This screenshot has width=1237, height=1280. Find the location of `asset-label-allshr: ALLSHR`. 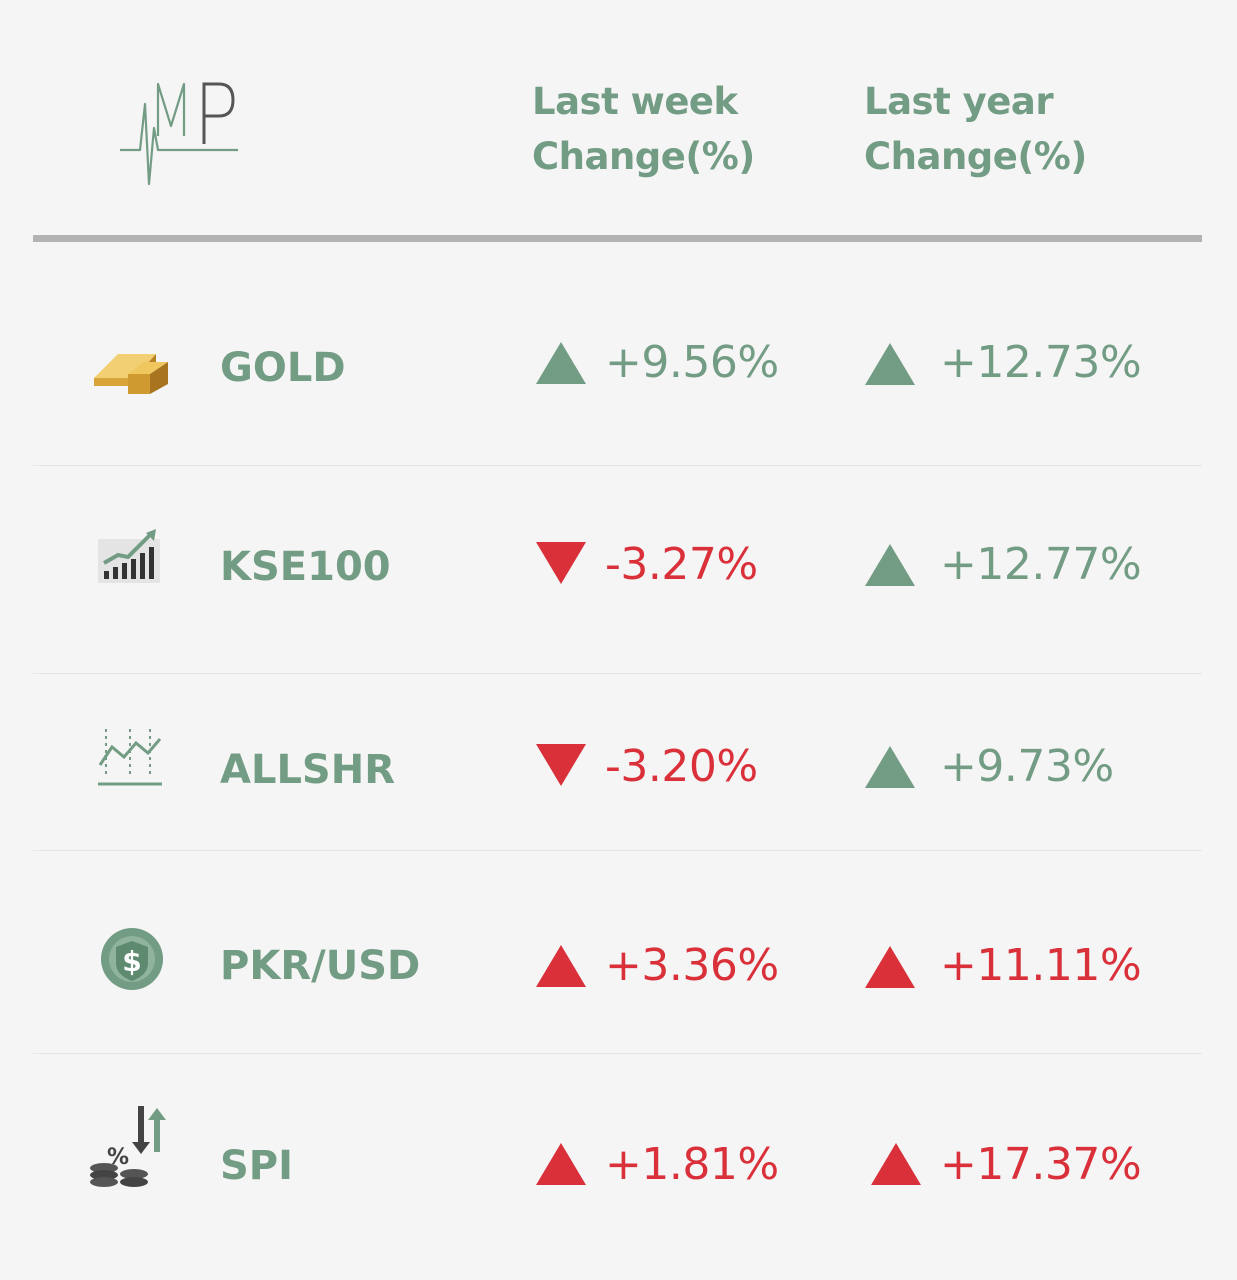

asset-label-allshr: ALLSHR is located at coordinates (308, 770).